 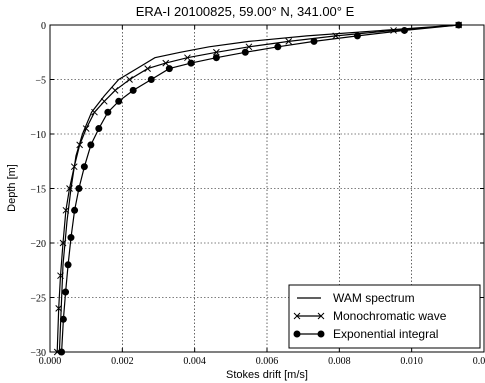 I want to click on legend-item: Monochromatic wave, so click(x=370, y=316).